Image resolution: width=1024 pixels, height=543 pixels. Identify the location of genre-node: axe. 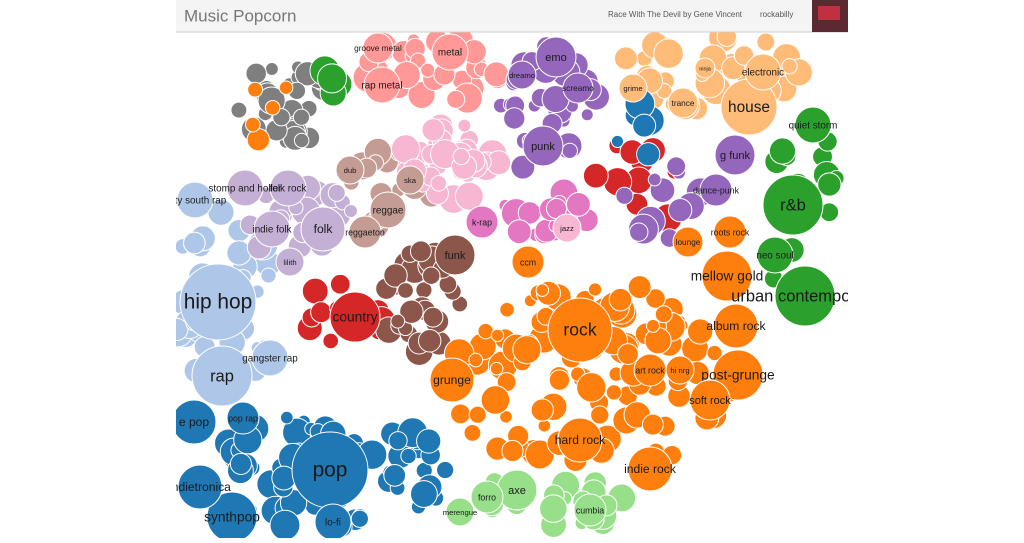
(517, 490).